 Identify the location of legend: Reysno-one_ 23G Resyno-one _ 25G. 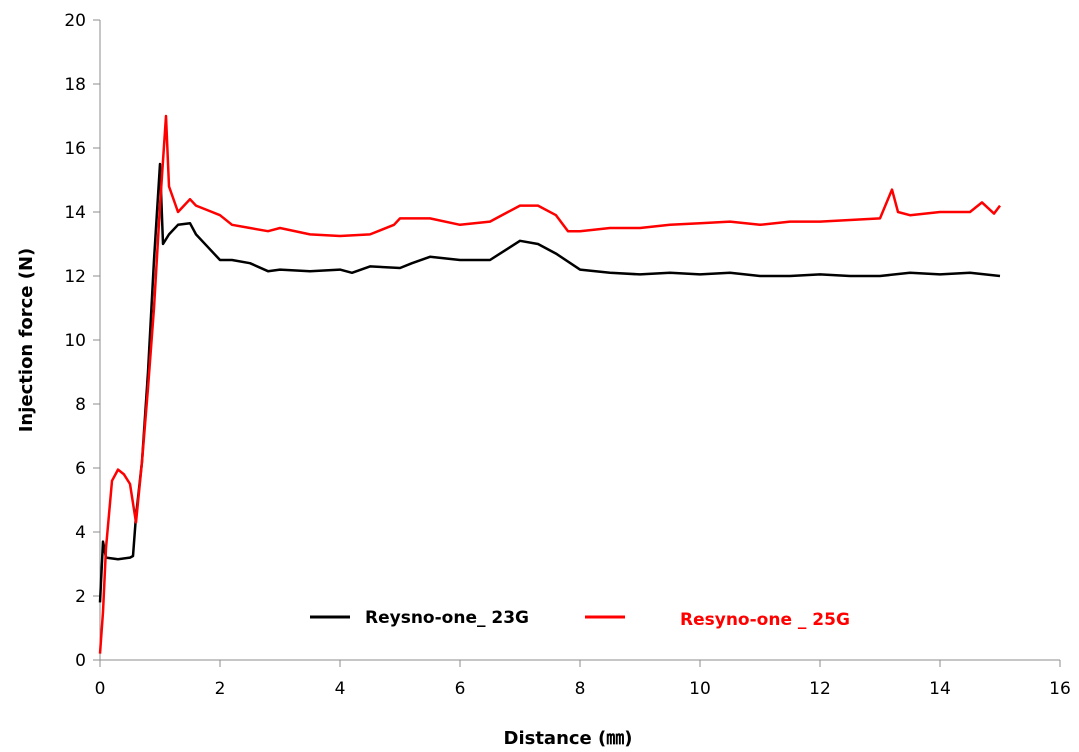
(580, 619).